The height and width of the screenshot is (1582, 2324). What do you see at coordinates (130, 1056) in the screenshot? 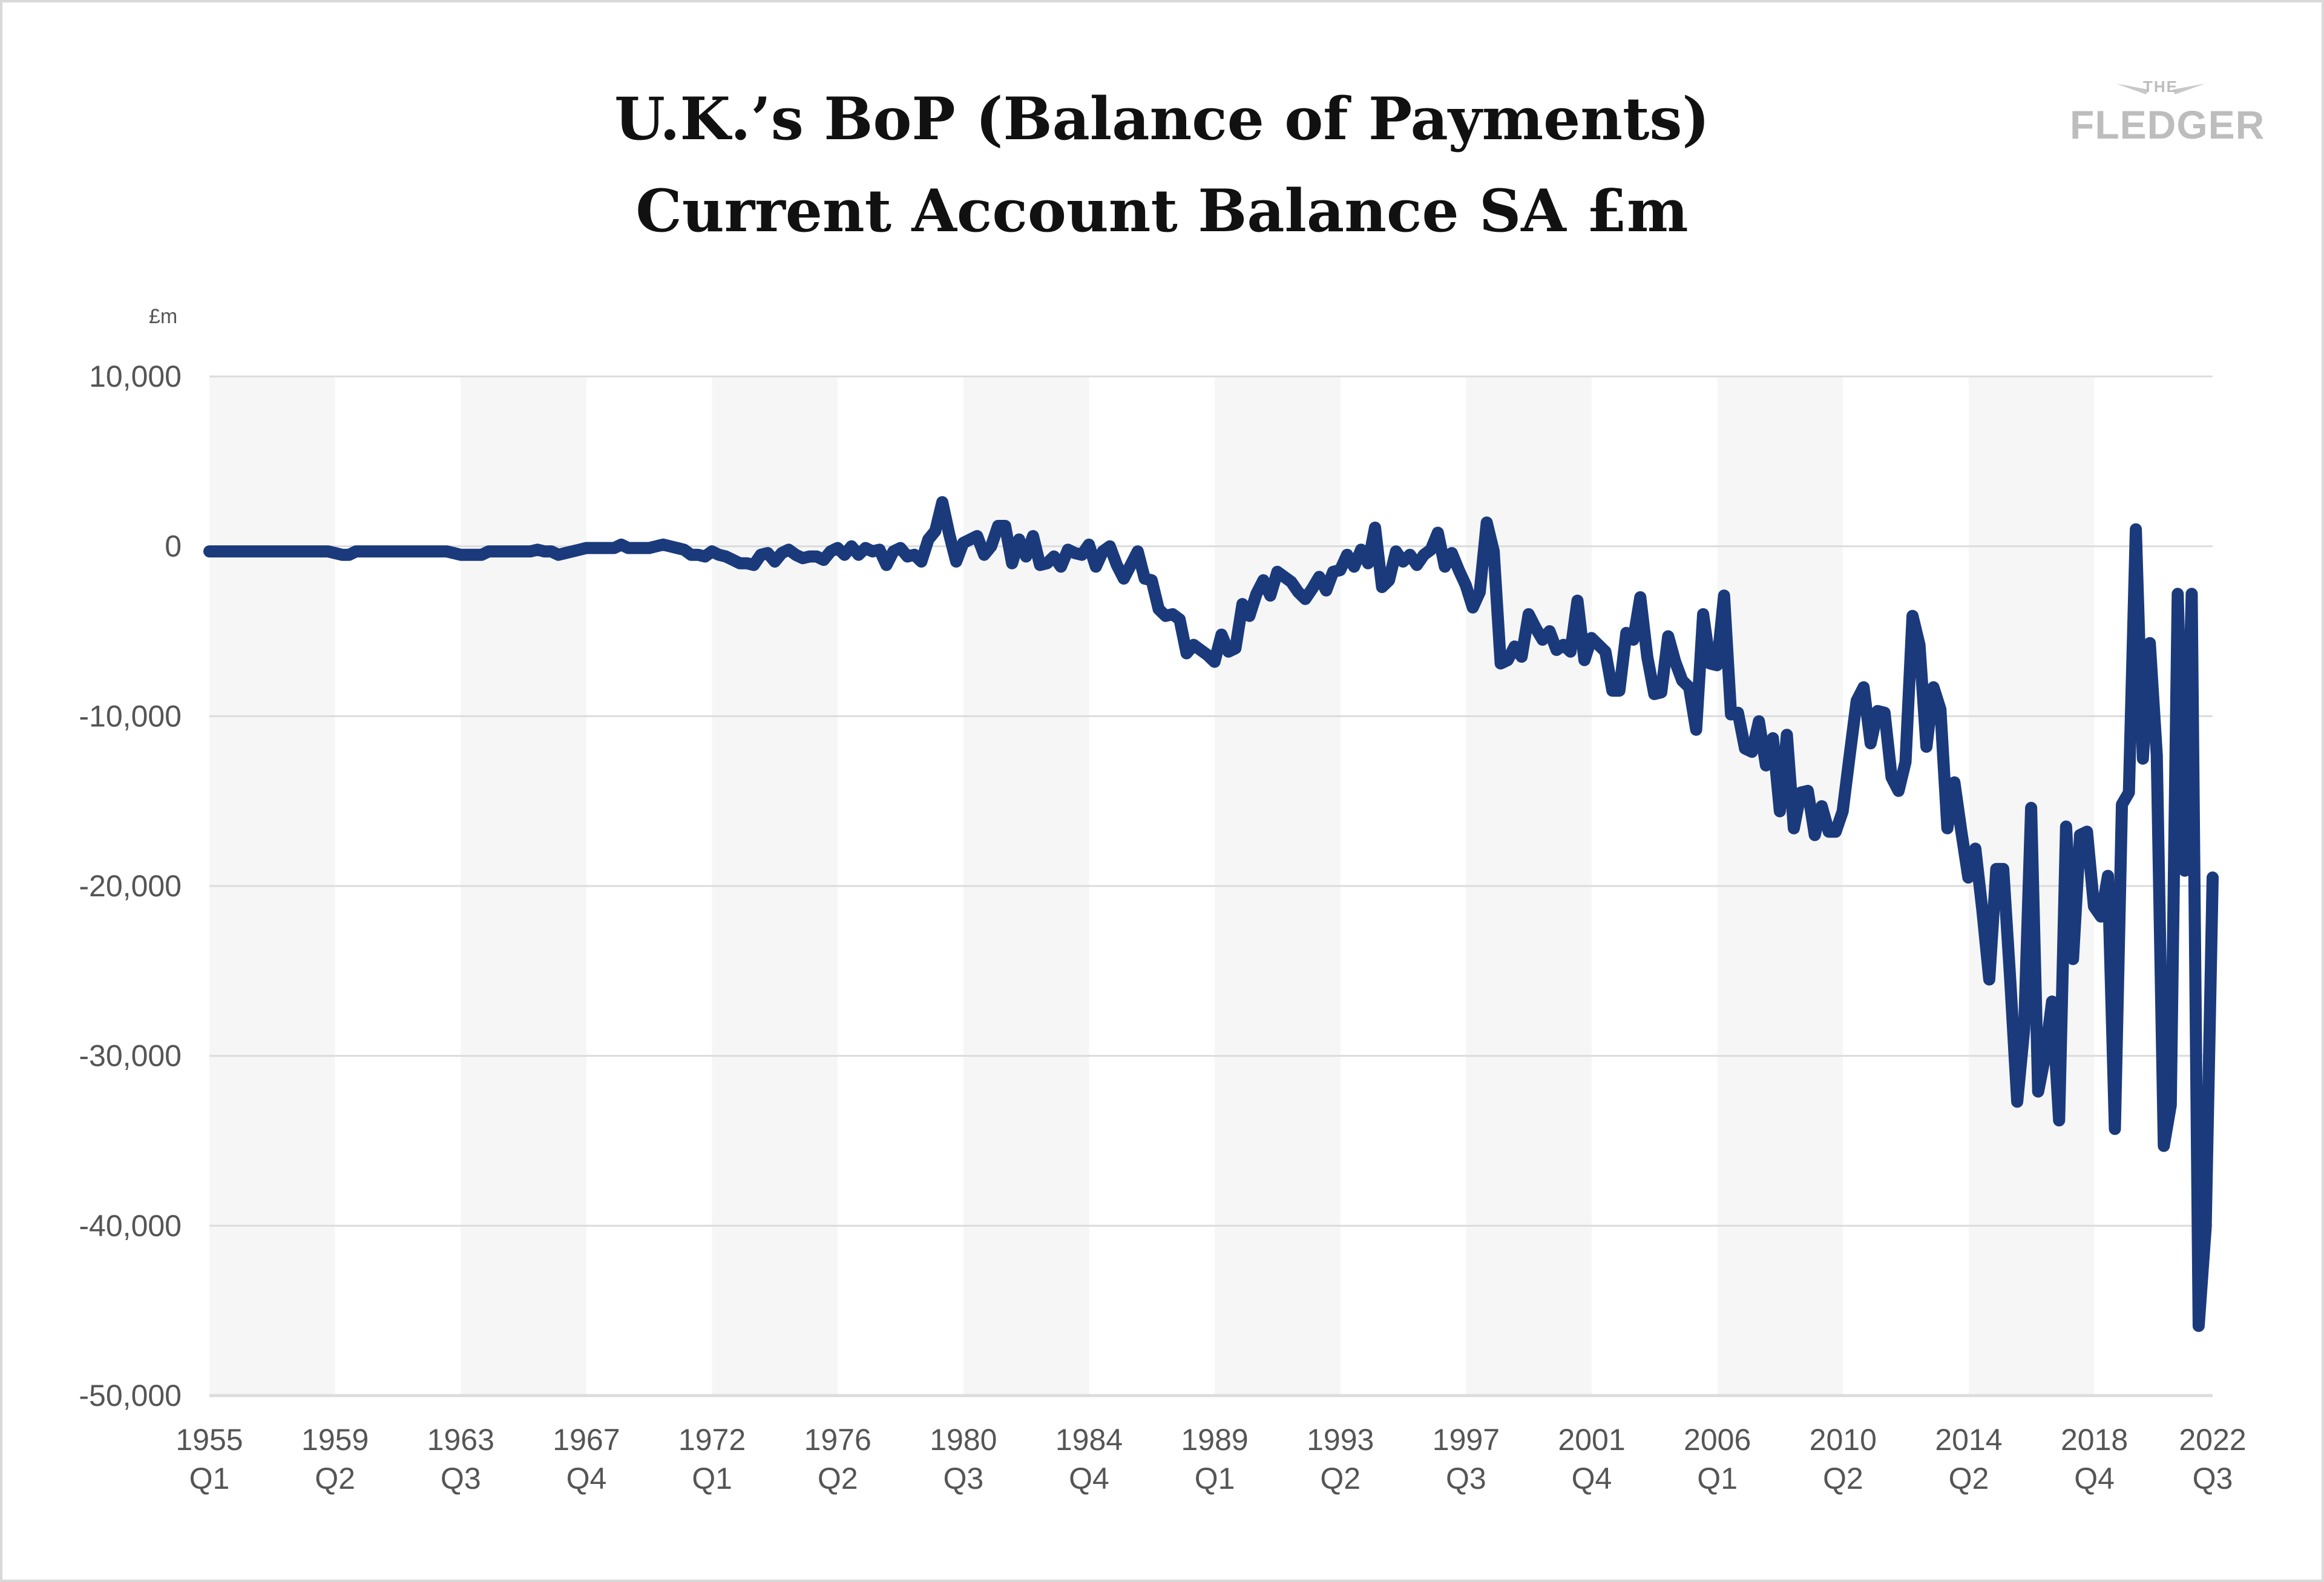
I see `y-tick-label: -30,000` at bounding box center [130, 1056].